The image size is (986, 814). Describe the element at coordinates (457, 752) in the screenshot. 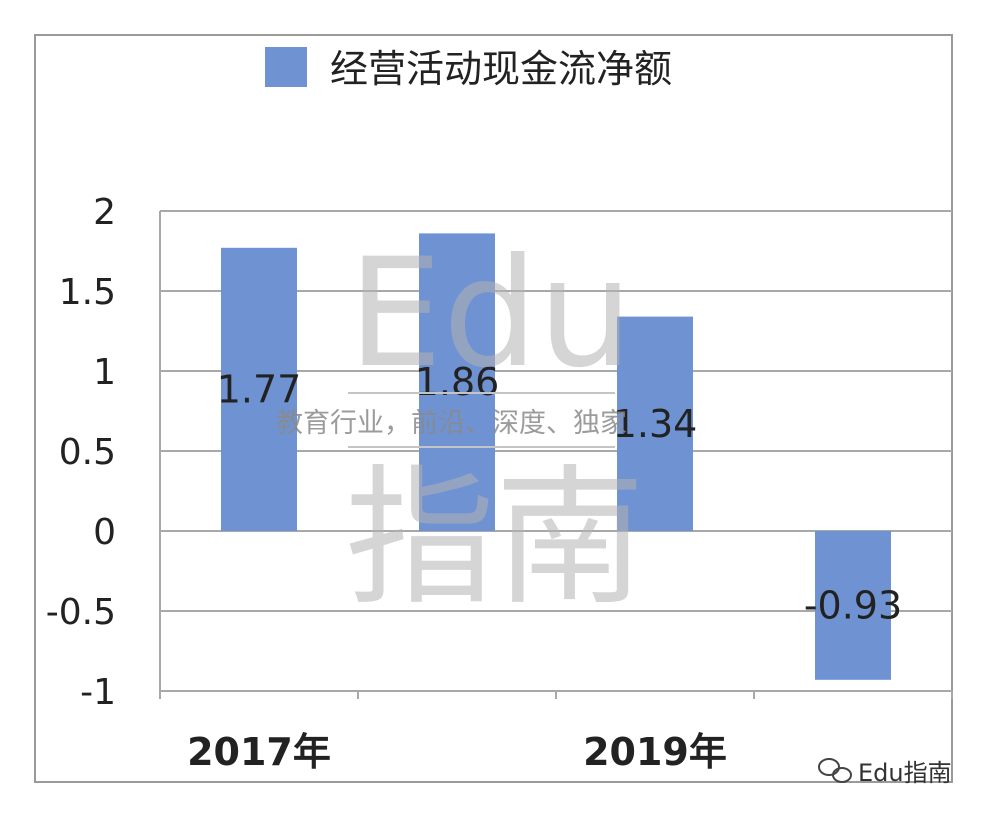

I see `x-axis-labels: 2017年 2019年` at that location.